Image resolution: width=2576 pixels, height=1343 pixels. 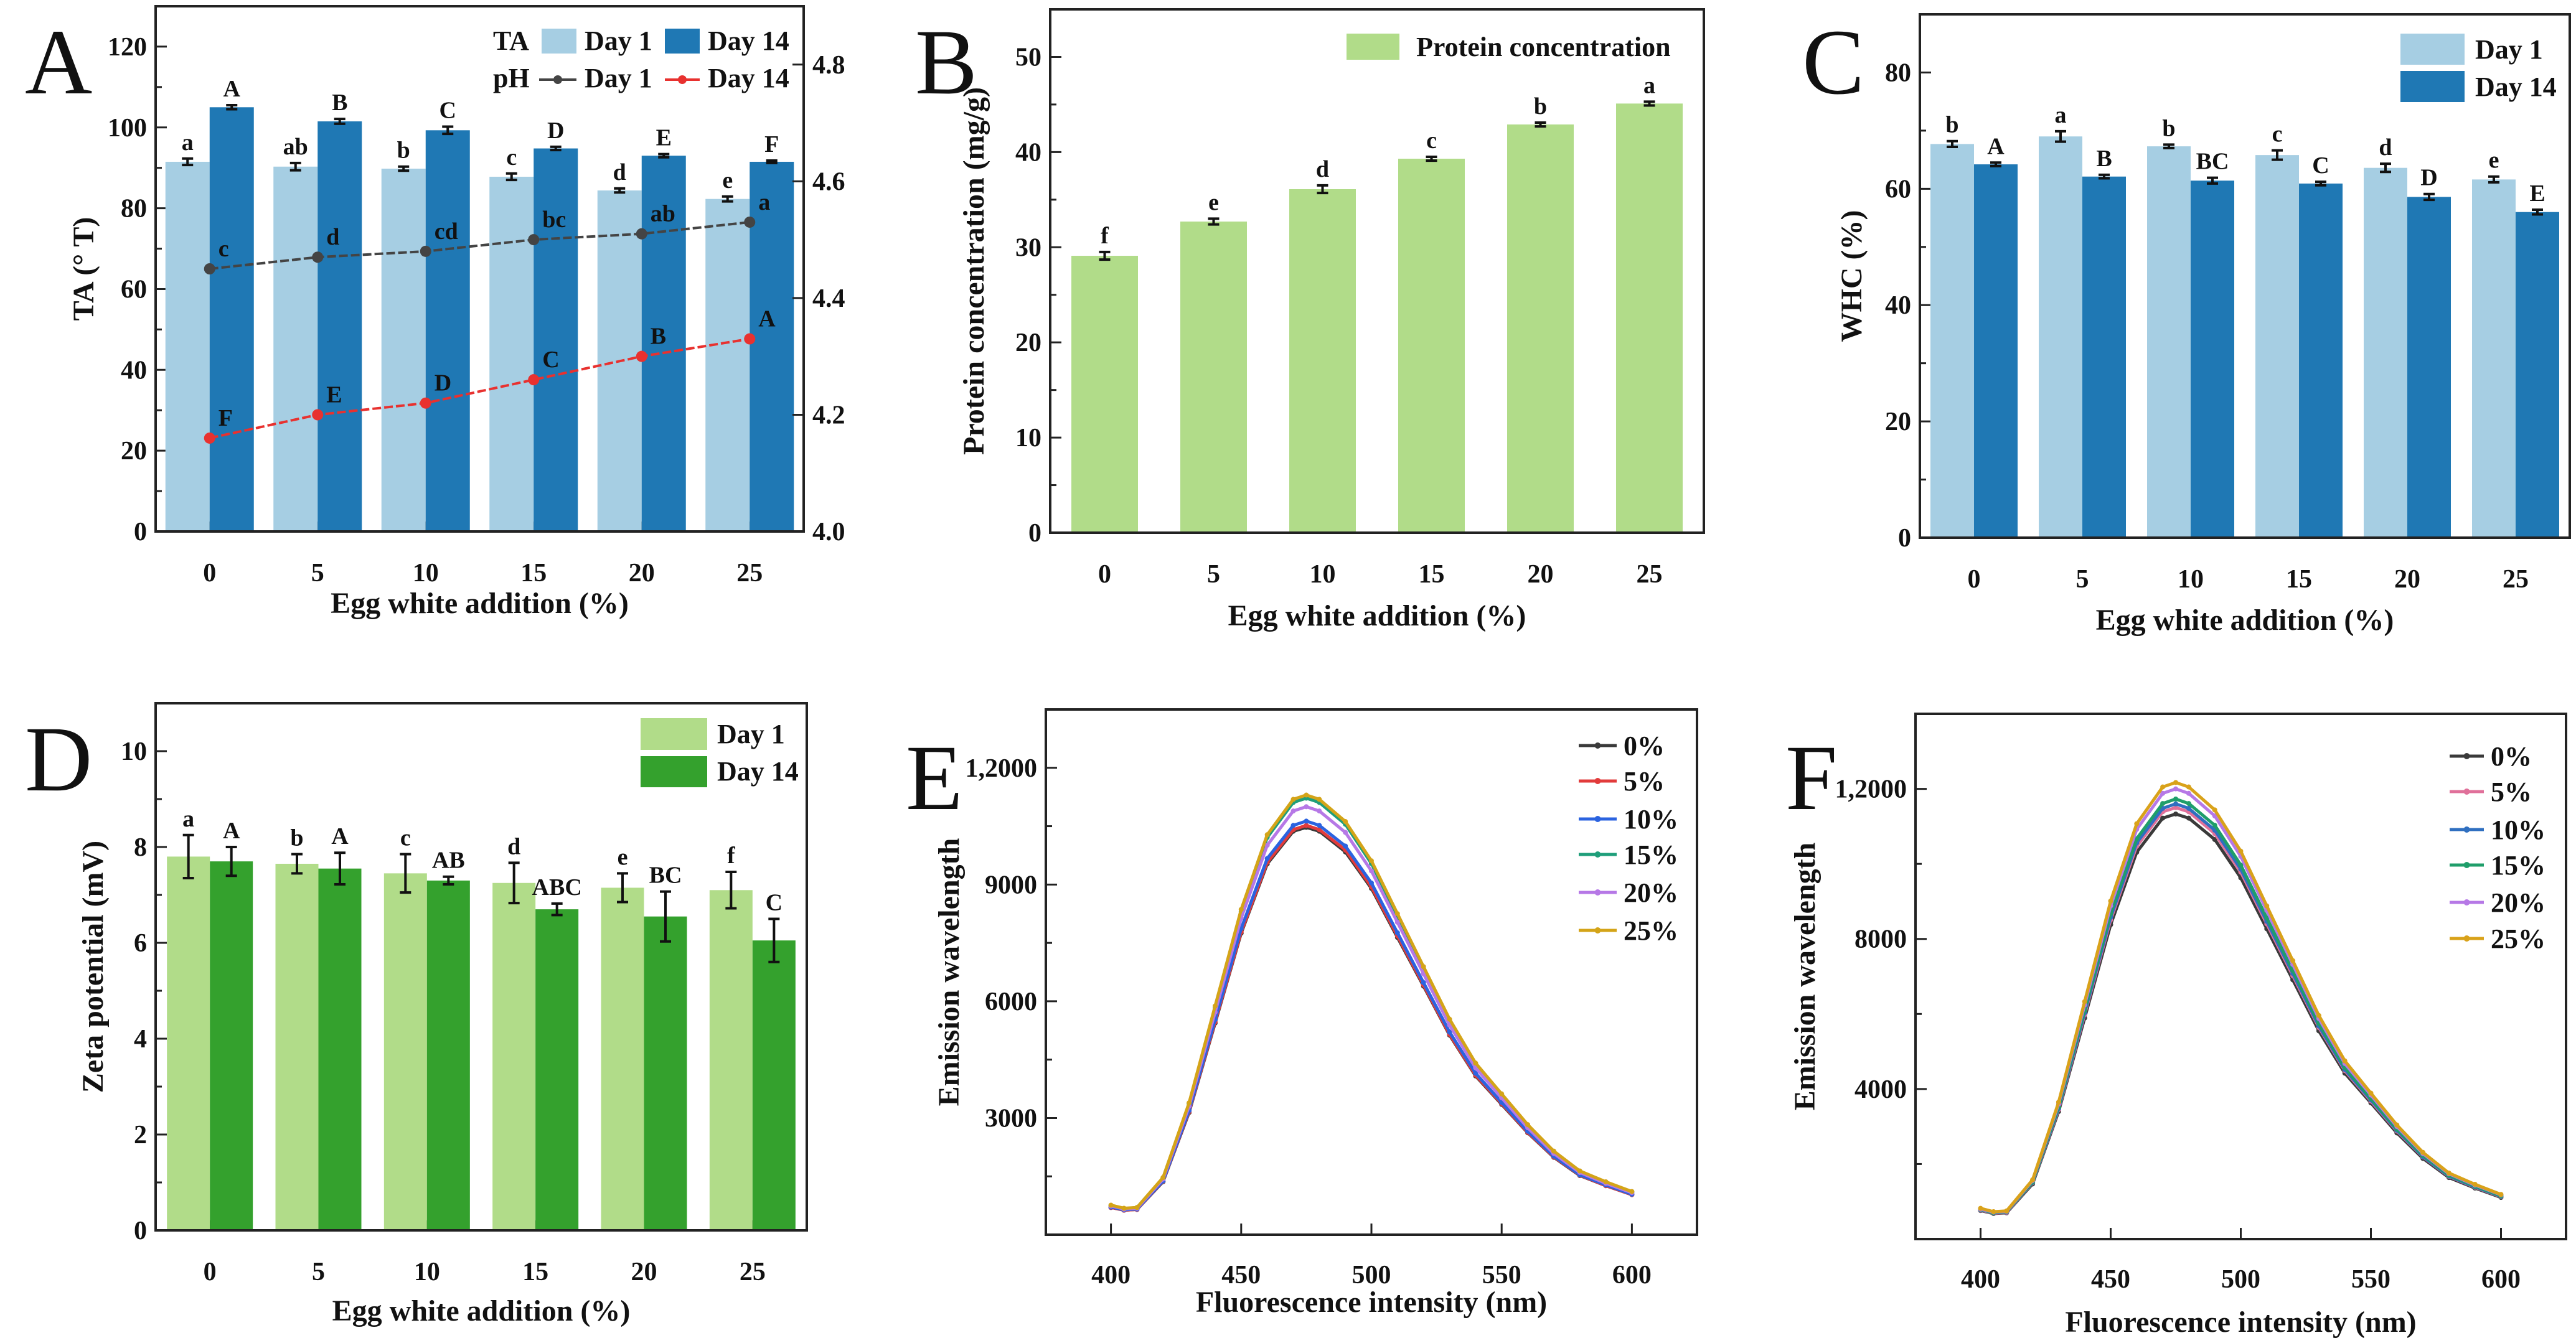 What do you see at coordinates (134, 451) in the screenshot?
I see `y-tick-label: 20` at bounding box center [134, 451].